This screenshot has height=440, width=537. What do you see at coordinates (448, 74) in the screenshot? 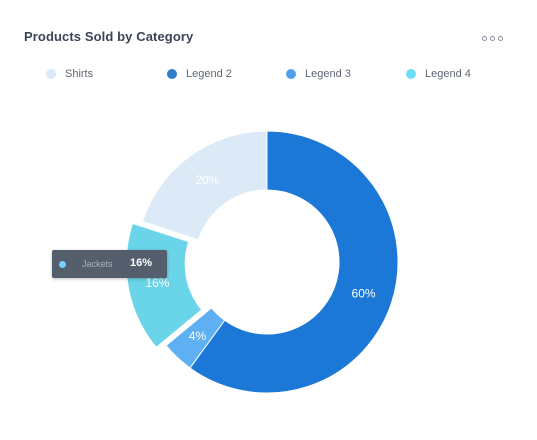
I see `legend-label: Legend 4` at bounding box center [448, 74].